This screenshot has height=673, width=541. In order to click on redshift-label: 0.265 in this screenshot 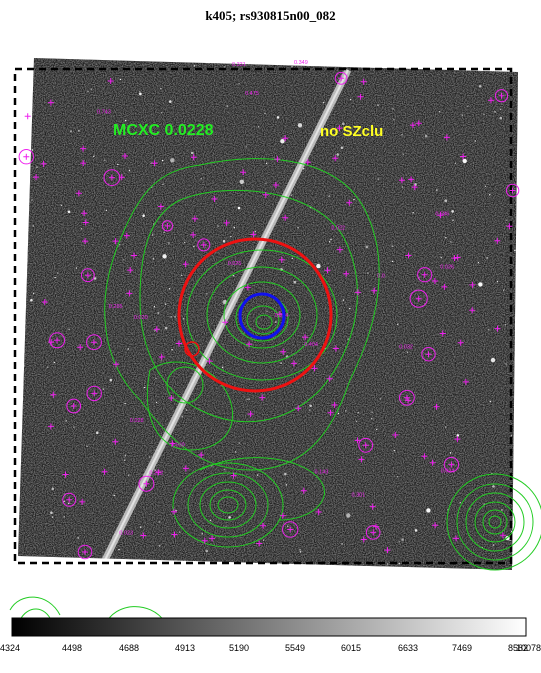, I will do `click(116, 307)`.